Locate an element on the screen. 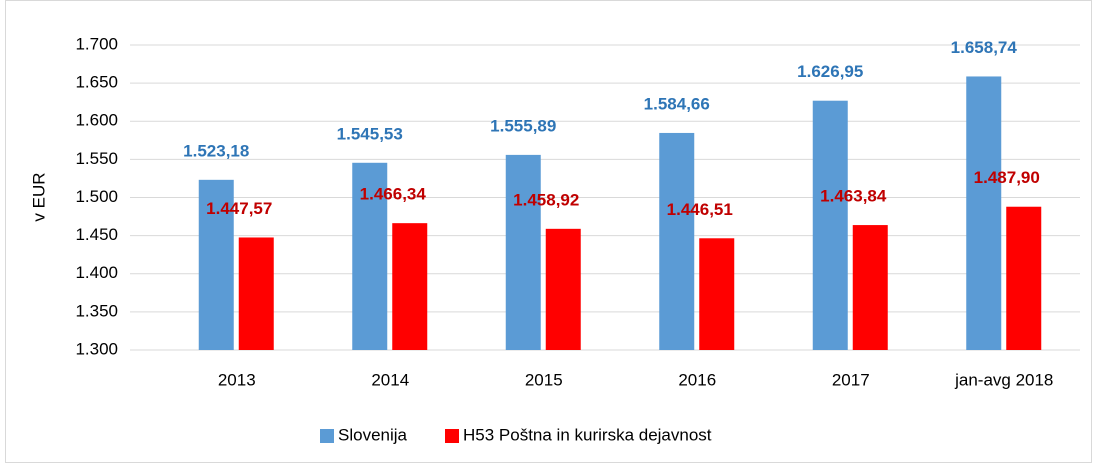 This screenshot has width=1093, height=469. legend-label: Slovenija is located at coordinates (373, 434).